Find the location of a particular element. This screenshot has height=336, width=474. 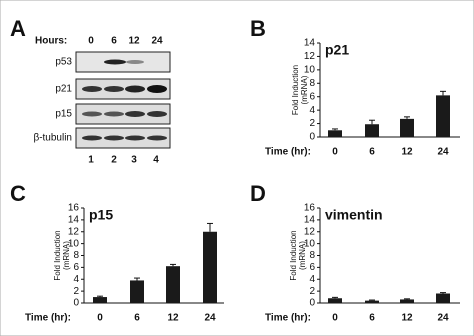

blot-row-label: p53 is located at coordinates (63, 62).